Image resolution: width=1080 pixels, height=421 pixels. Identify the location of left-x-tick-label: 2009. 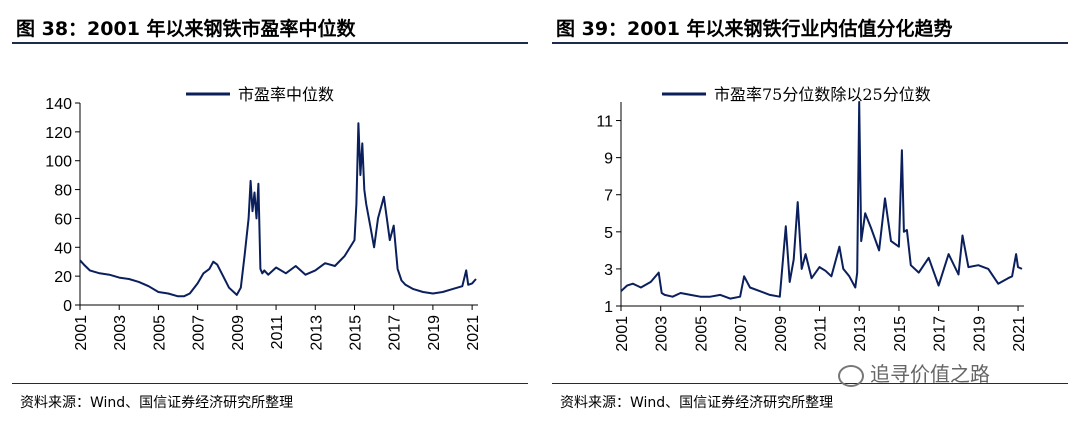
(238, 333).